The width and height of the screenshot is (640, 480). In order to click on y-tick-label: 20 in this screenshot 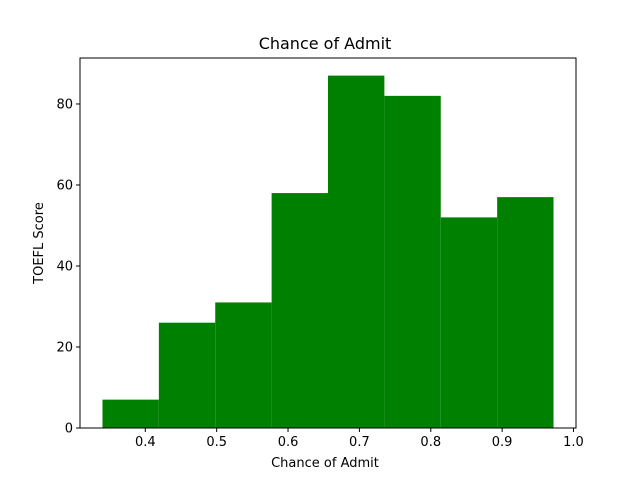, I will do `click(64, 347)`.